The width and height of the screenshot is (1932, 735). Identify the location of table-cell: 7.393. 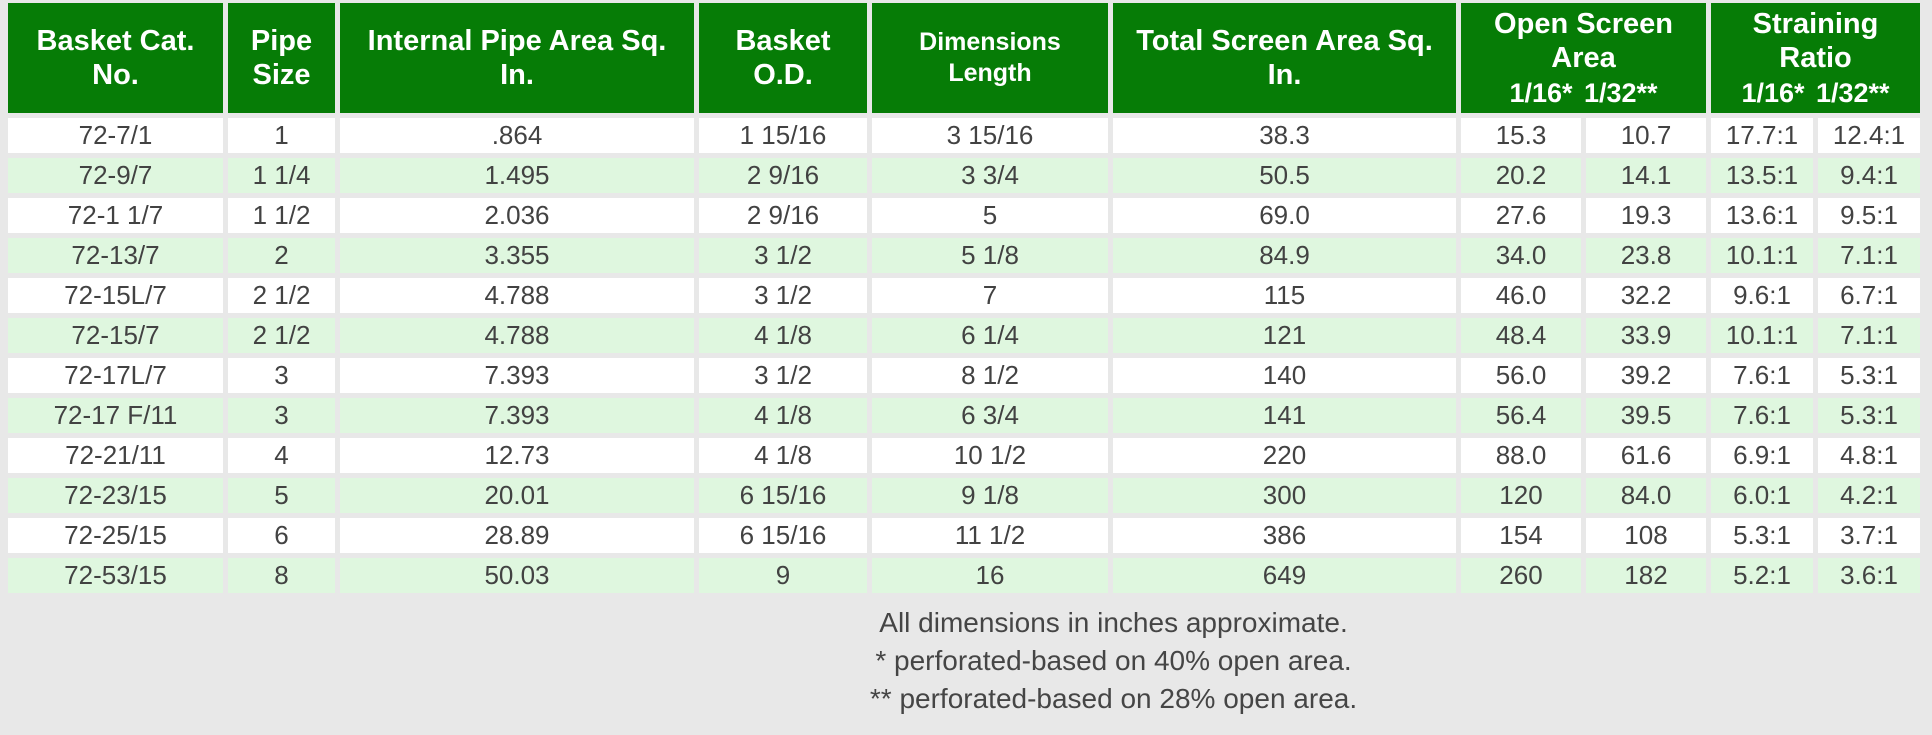
(517, 415).